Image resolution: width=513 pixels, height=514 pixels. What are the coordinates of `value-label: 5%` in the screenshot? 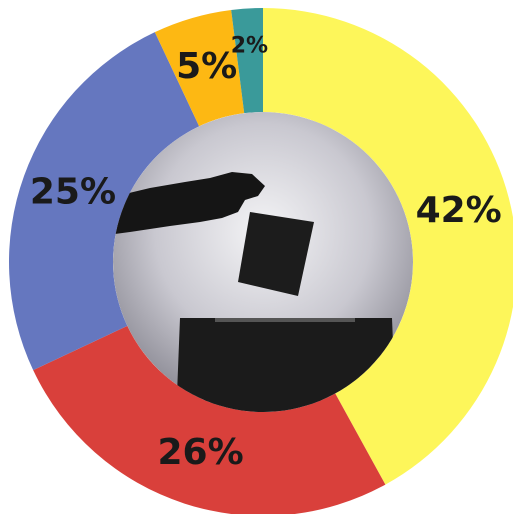 It's located at (206, 66).